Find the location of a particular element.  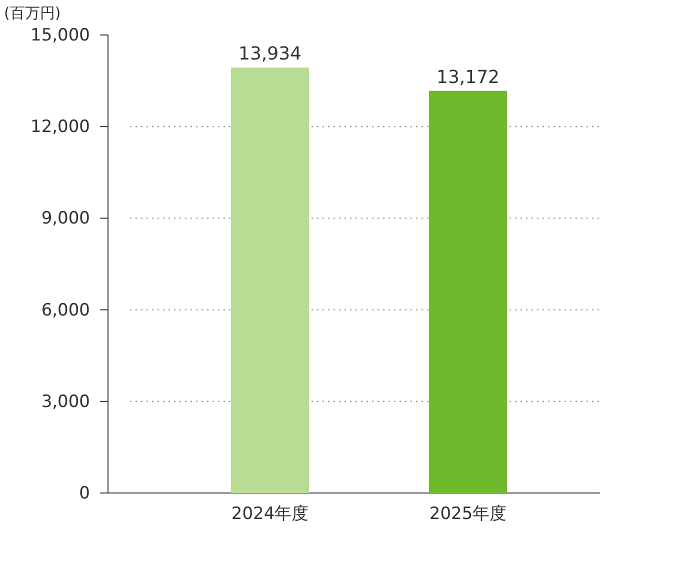

y-tick-label: 9,000 is located at coordinates (65, 218).